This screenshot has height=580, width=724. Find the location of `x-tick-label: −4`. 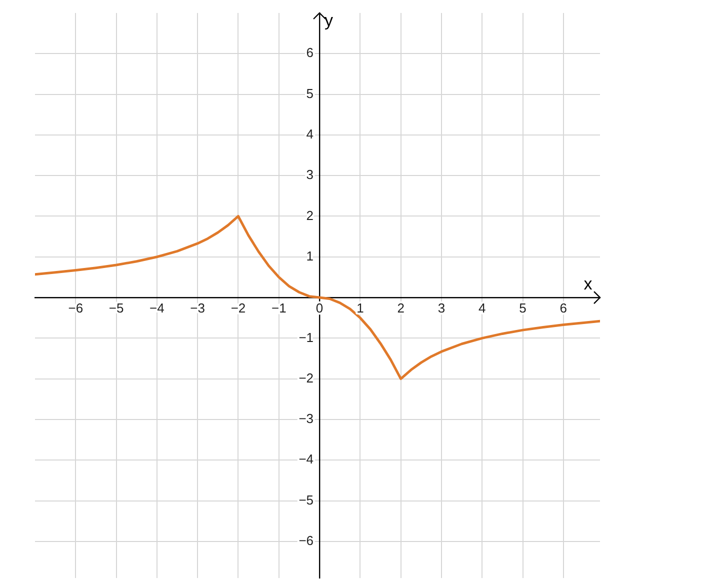

x-tick-label: −4 is located at coordinates (157, 308).